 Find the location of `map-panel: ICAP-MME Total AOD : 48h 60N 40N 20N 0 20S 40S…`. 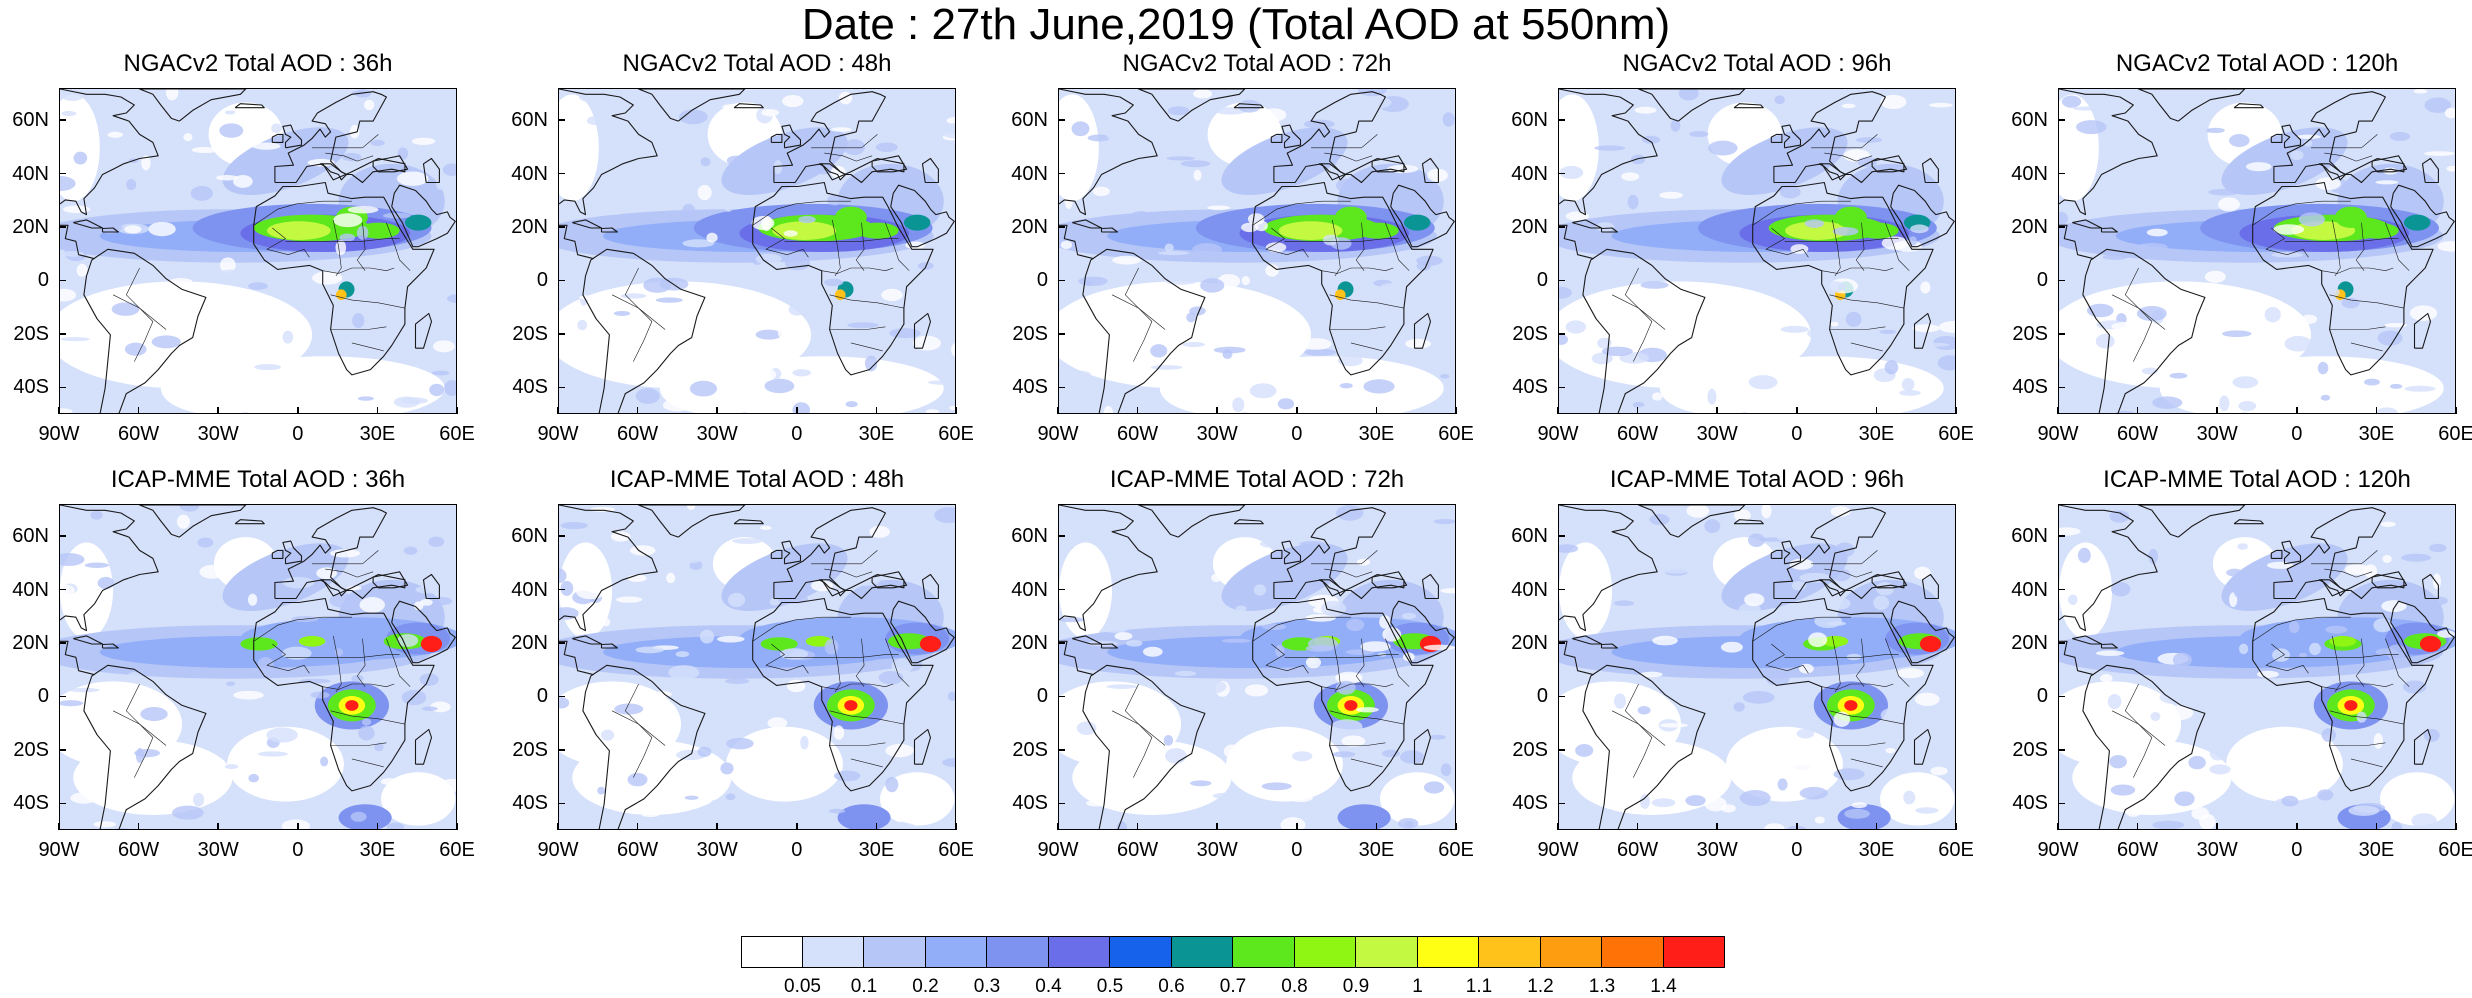

map-panel: ICAP-MME Total AOD : 48h 60N 40N 20N 0 20S 40S… is located at coordinates (742, 663).